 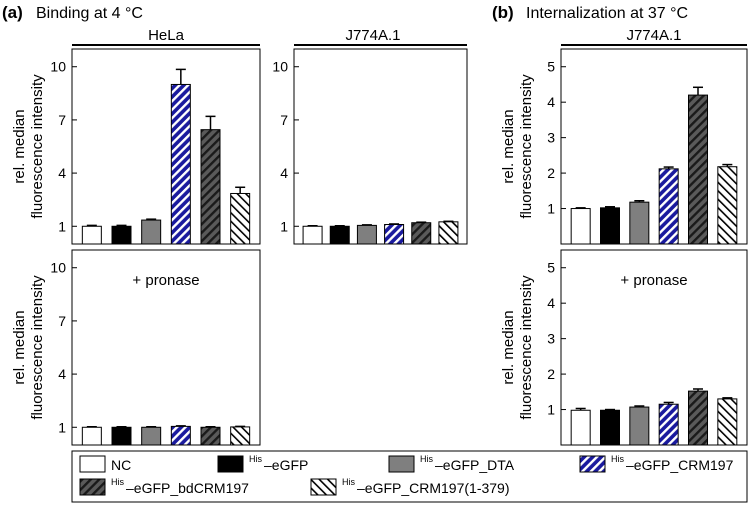 I want to click on panel-a-title: Binding at 4 °C, so click(x=89, y=13).